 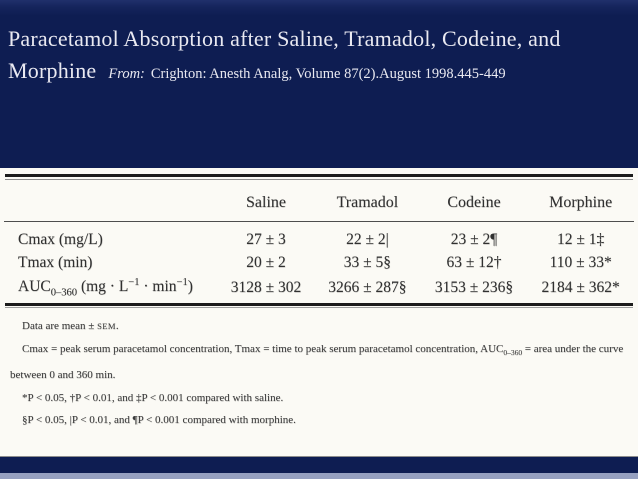 I want to click on auc-label-subscript: 0–360, so click(x=64, y=293).